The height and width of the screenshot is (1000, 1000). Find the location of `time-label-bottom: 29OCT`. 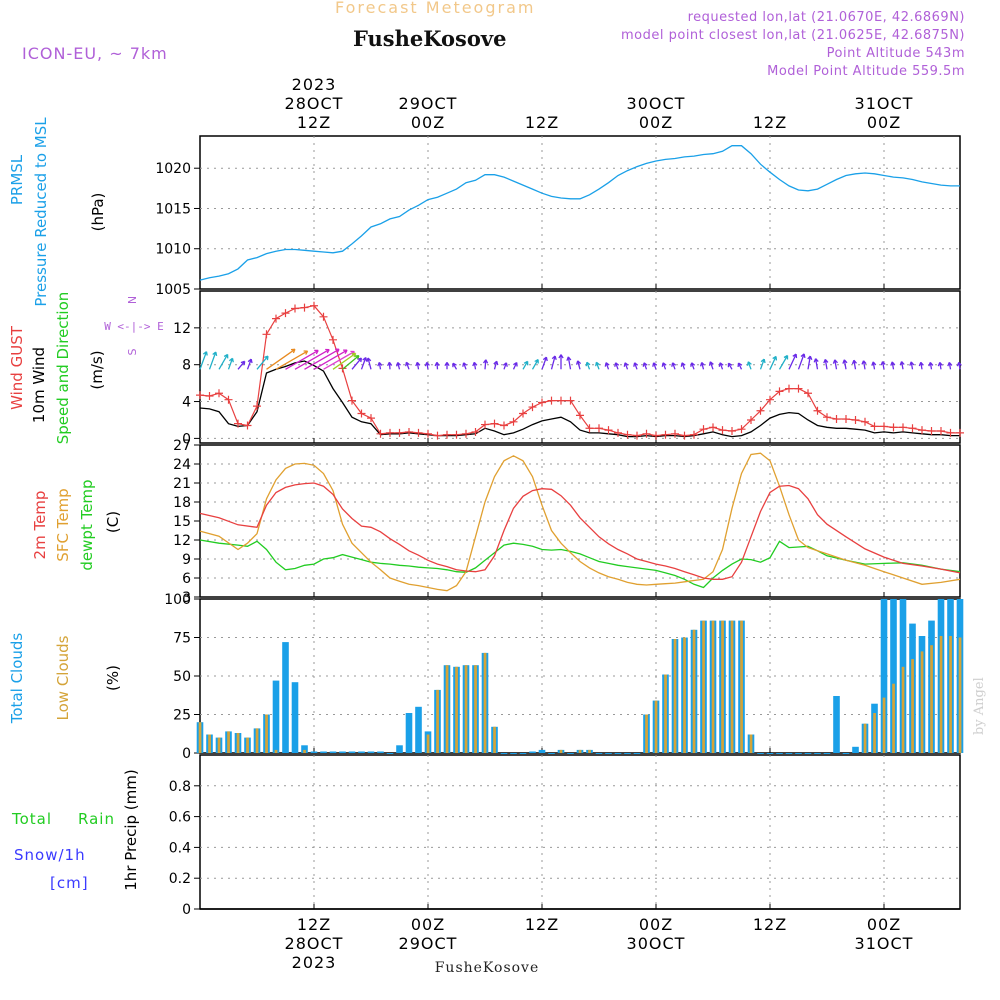

time-label-bottom: 29OCT is located at coordinates (428, 943).